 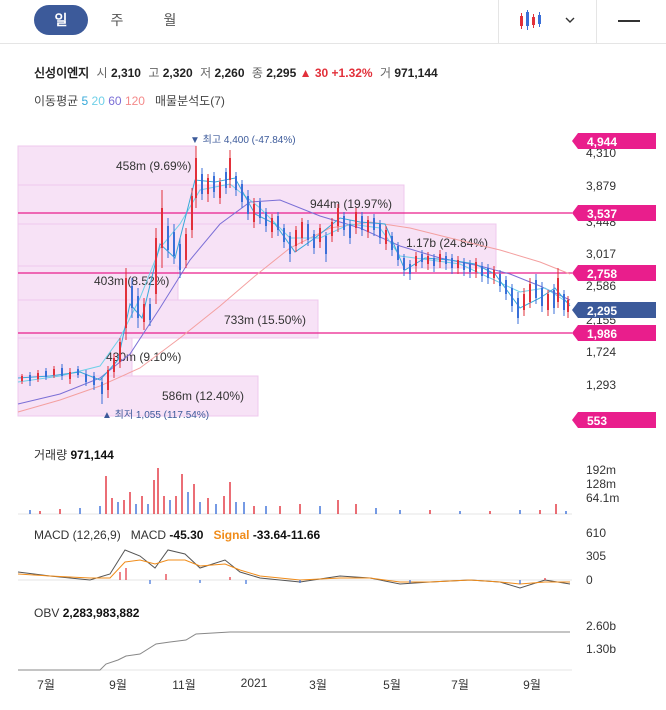 What do you see at coordinates (601, 626) in the screenshot?
I see `y-tick: 2.60b` at bounding box center [601, 626].